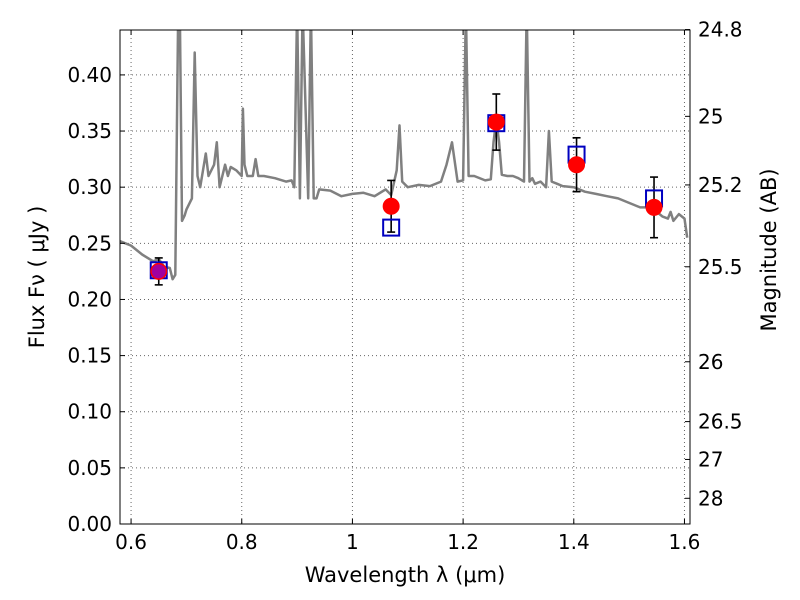  Describe the element at coordinates (685, 542) in the screenshot. I see `x-tick-label: 1.6` at that location.